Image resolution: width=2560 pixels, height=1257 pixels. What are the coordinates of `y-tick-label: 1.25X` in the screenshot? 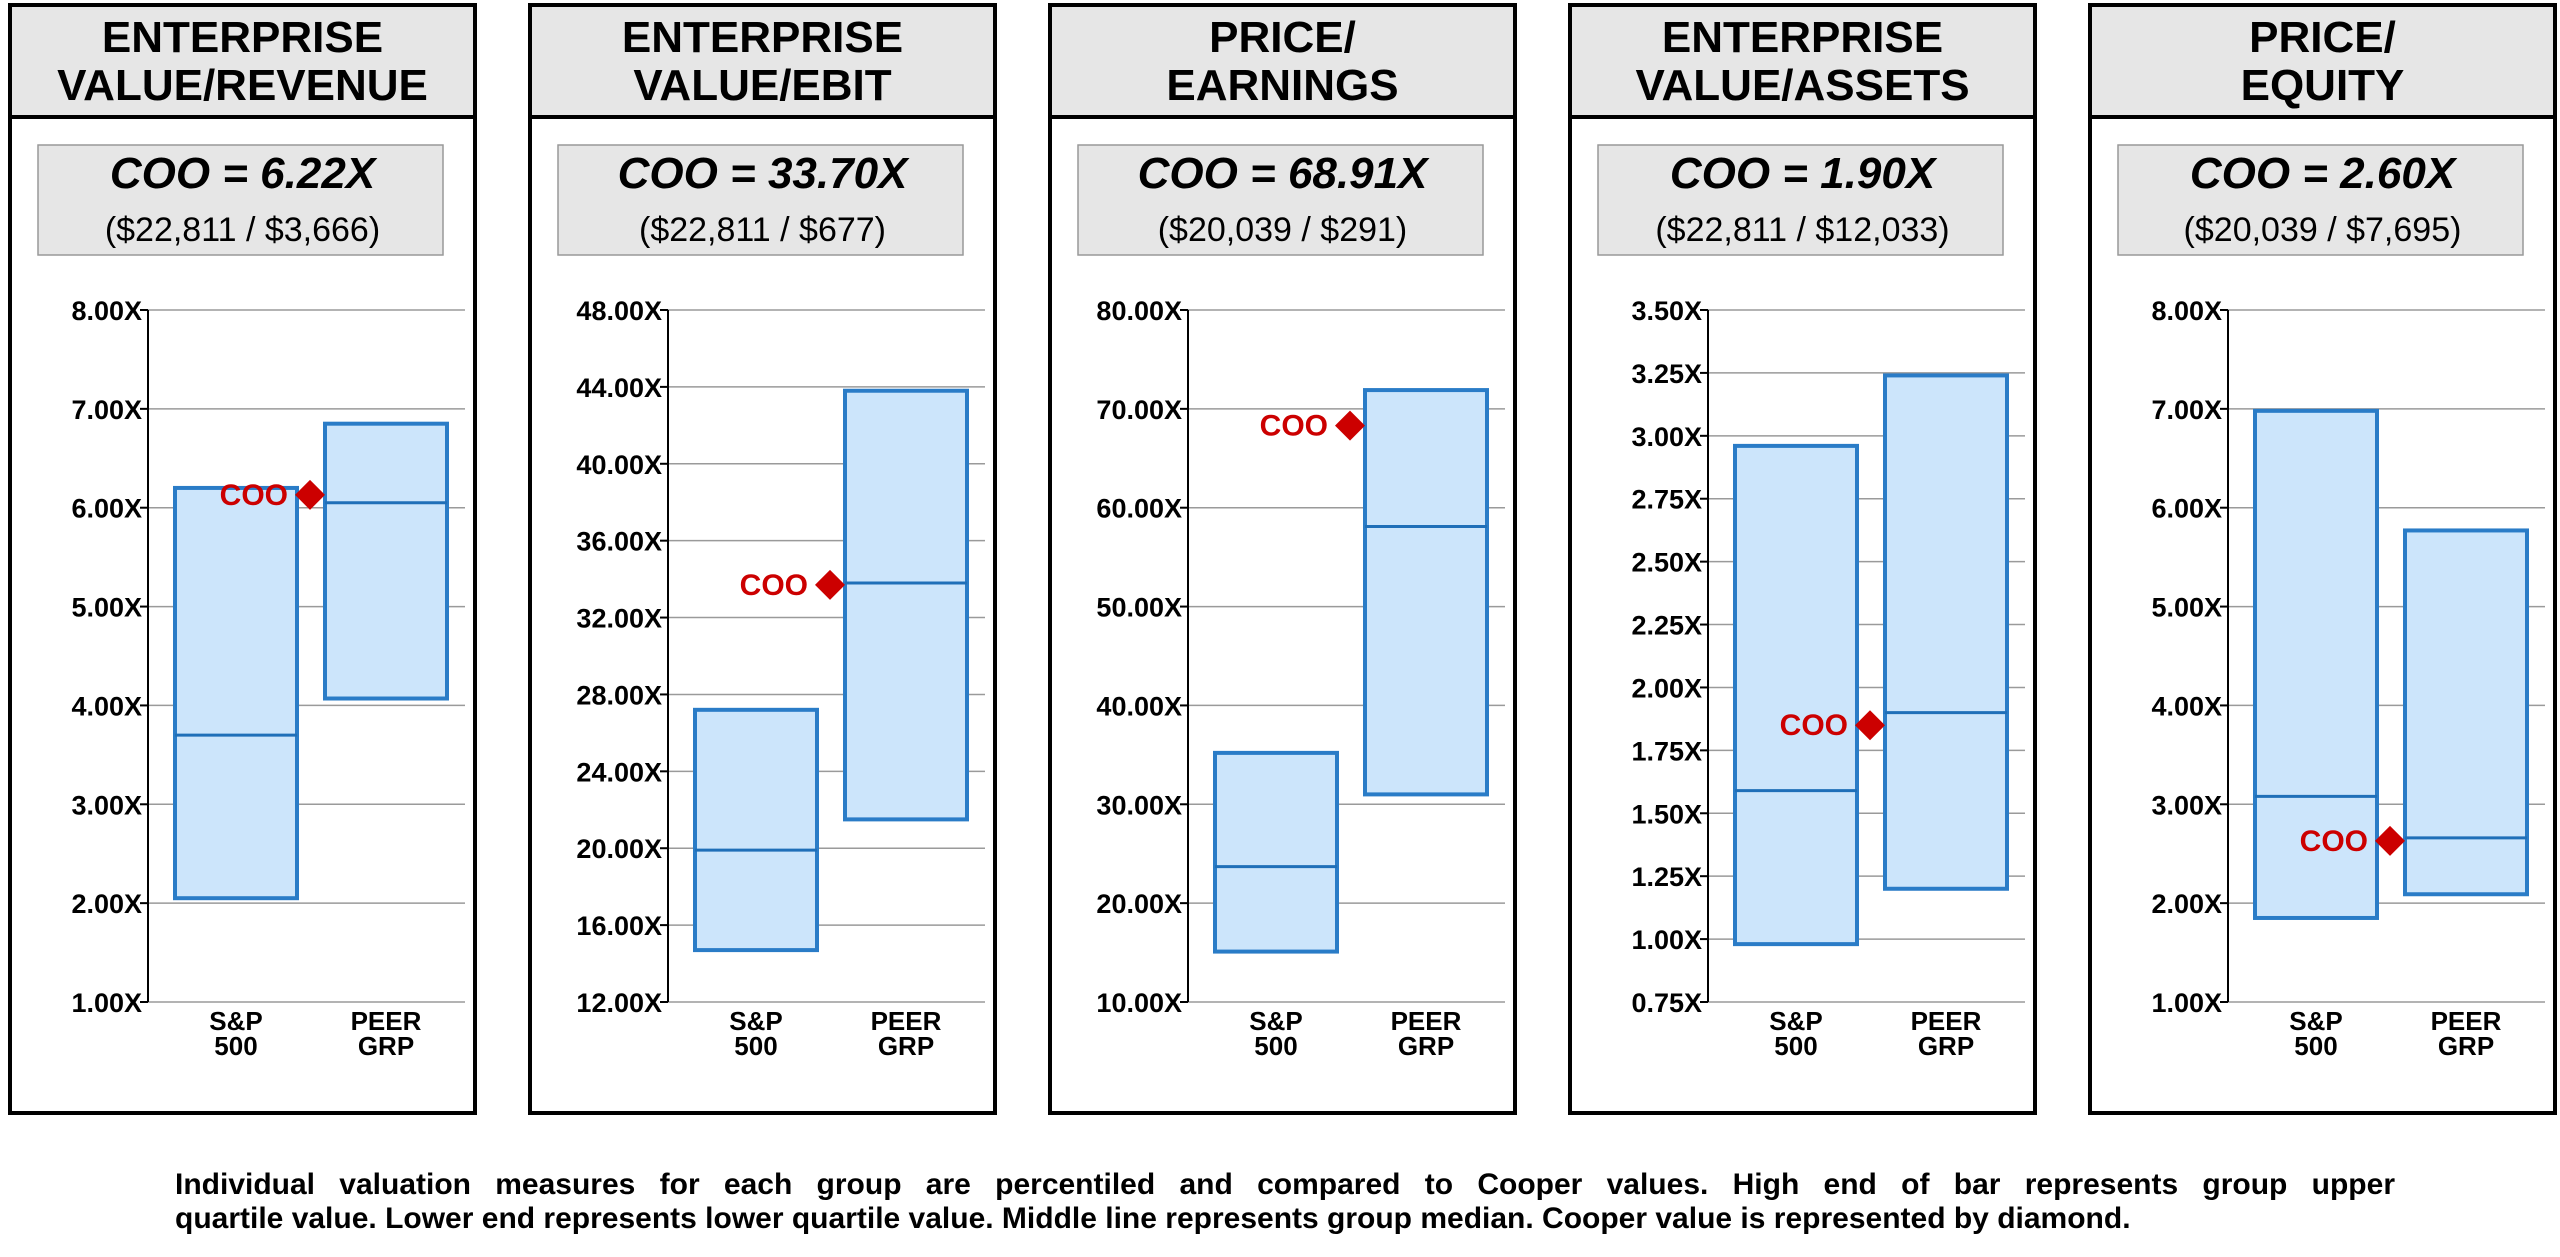 It's located at (1666, 877).